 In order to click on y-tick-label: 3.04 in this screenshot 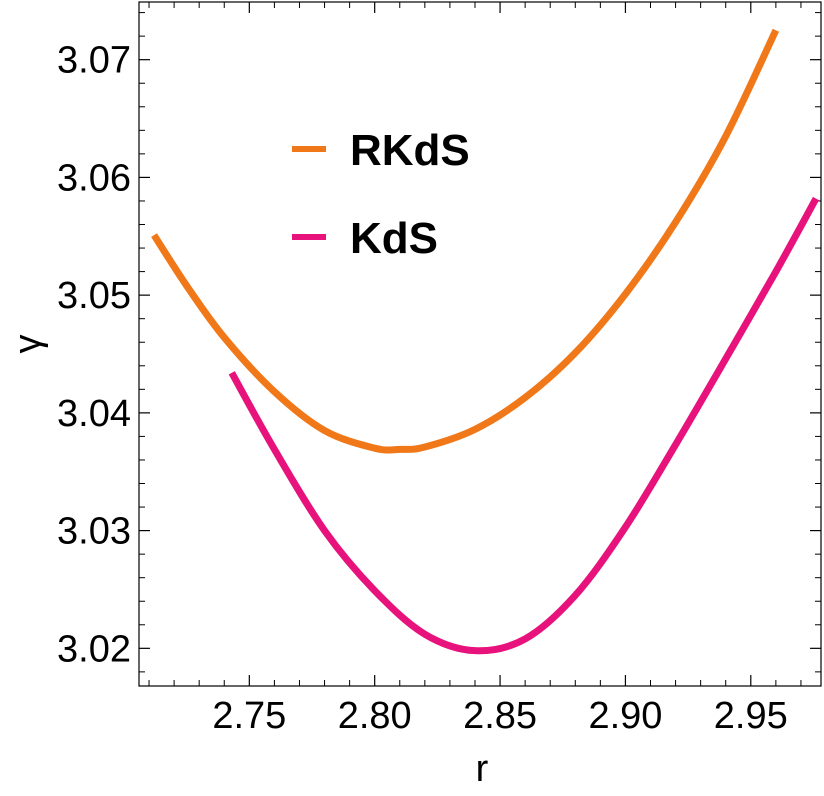, I will do `click(94, 414)`.